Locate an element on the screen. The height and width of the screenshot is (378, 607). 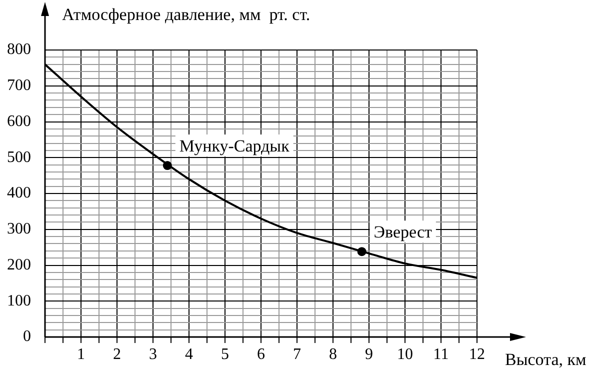
x-tick-label: 11 is located at coordinates (441, 354).